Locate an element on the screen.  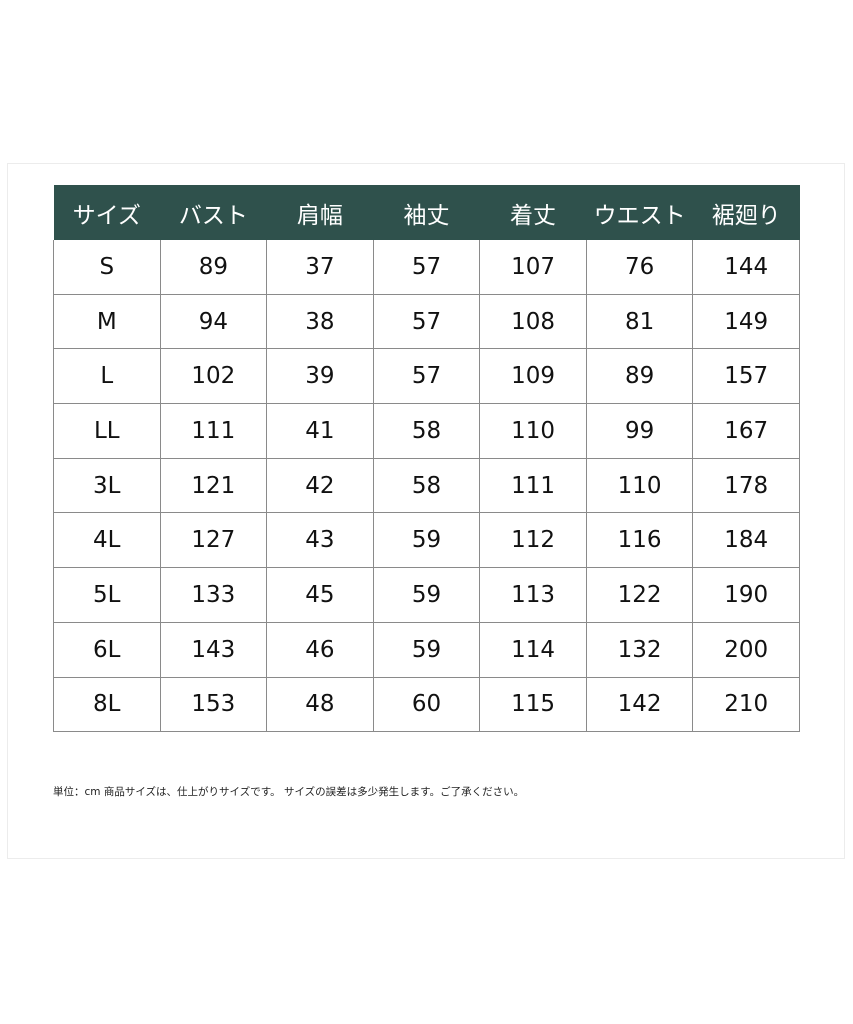
table-row: M 94 38 57 108 81 149 is located at coordinates (426, 321).